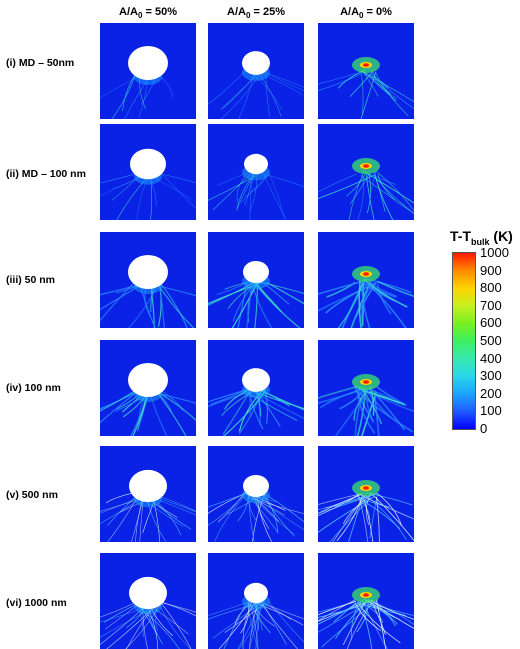 The image size is (520, 649). I want to click on colorbar, so click(464, 341).